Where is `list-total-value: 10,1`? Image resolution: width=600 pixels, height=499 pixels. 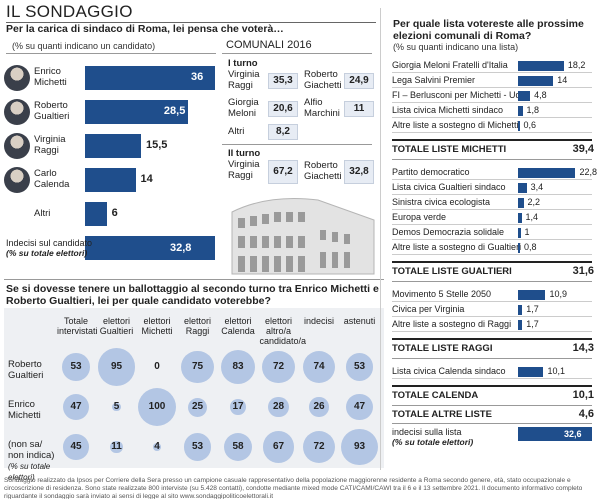 list-total-value: 10,1 is located at coordinates (583, 395).